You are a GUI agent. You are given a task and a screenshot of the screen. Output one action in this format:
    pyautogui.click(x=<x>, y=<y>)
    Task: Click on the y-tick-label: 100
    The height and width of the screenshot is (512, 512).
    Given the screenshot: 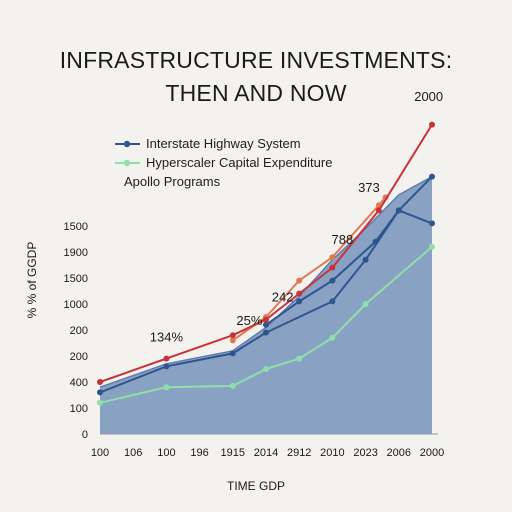 What is the action you would take?
    pyautogui.click(x=79, y=409)
    